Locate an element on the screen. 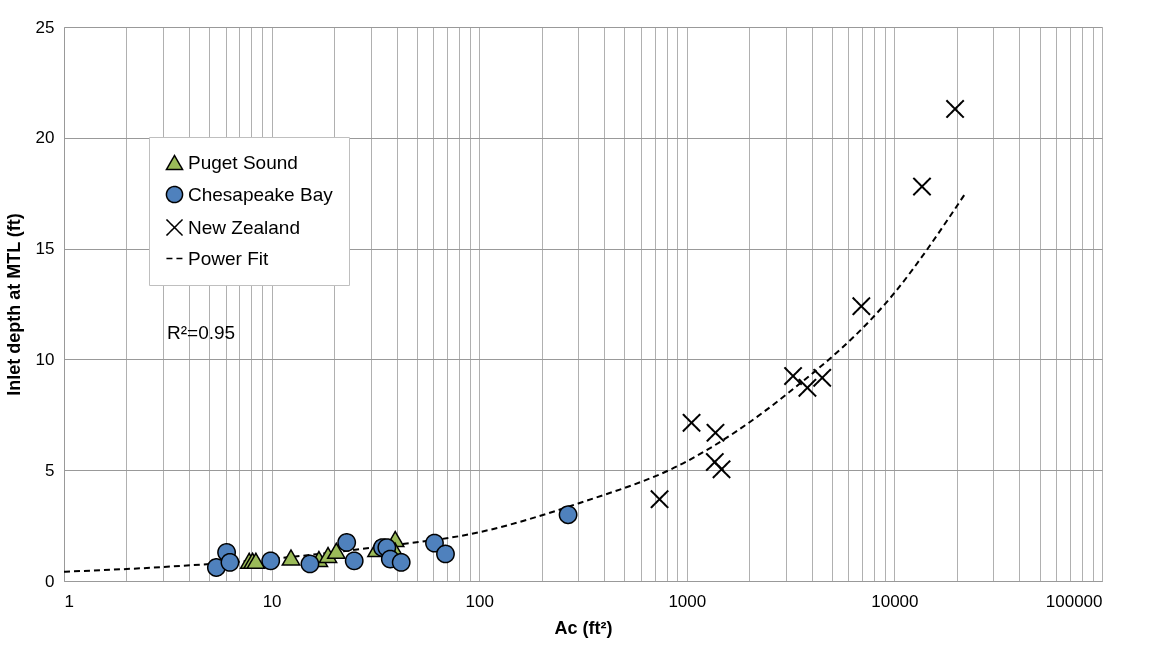 The width and height of the screenshot is (1157, 669). y-tick-label: 15 is located at coordinates (45, 249).